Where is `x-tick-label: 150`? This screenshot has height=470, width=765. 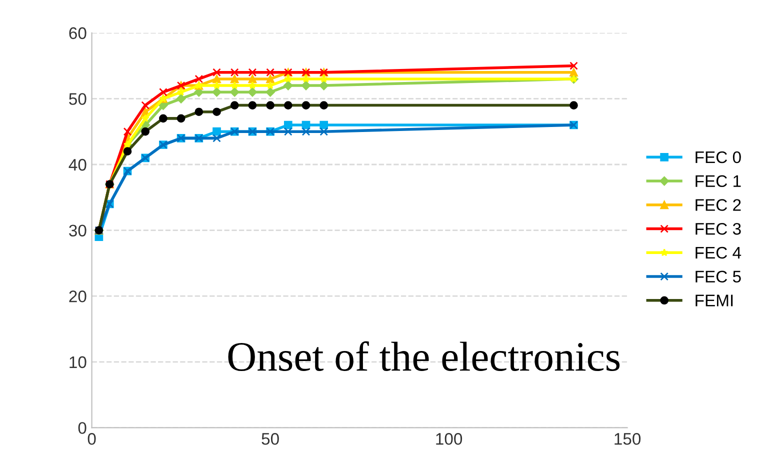
x-tick-label: 150 is located at coordinates (627, 439).